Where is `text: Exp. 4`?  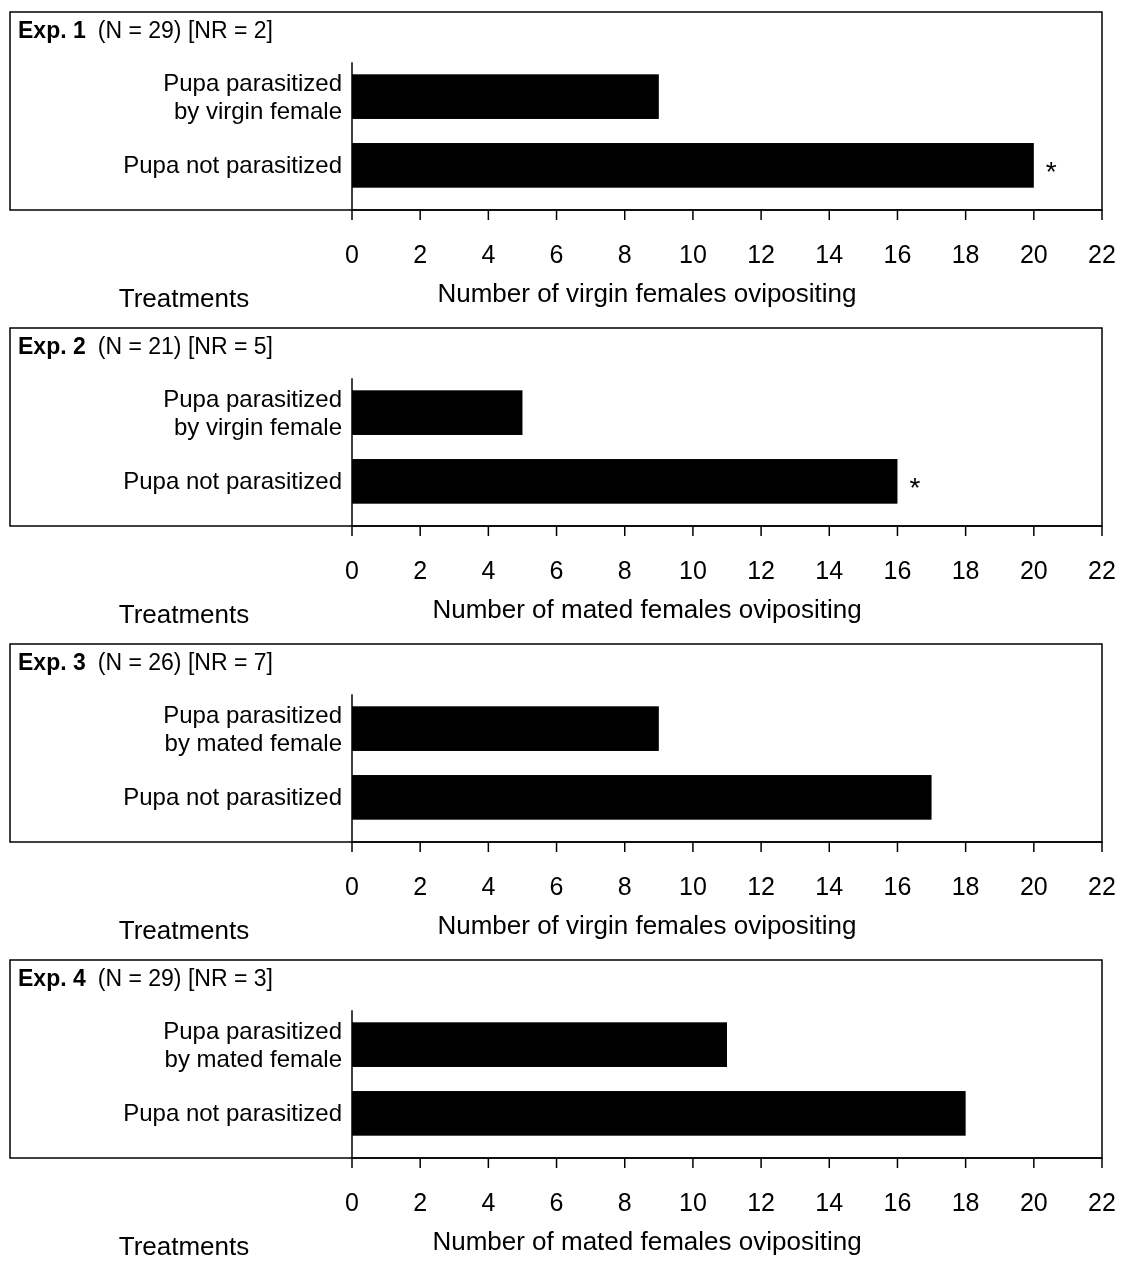 text: Exp. 4 is located at coordinates (52, 978).